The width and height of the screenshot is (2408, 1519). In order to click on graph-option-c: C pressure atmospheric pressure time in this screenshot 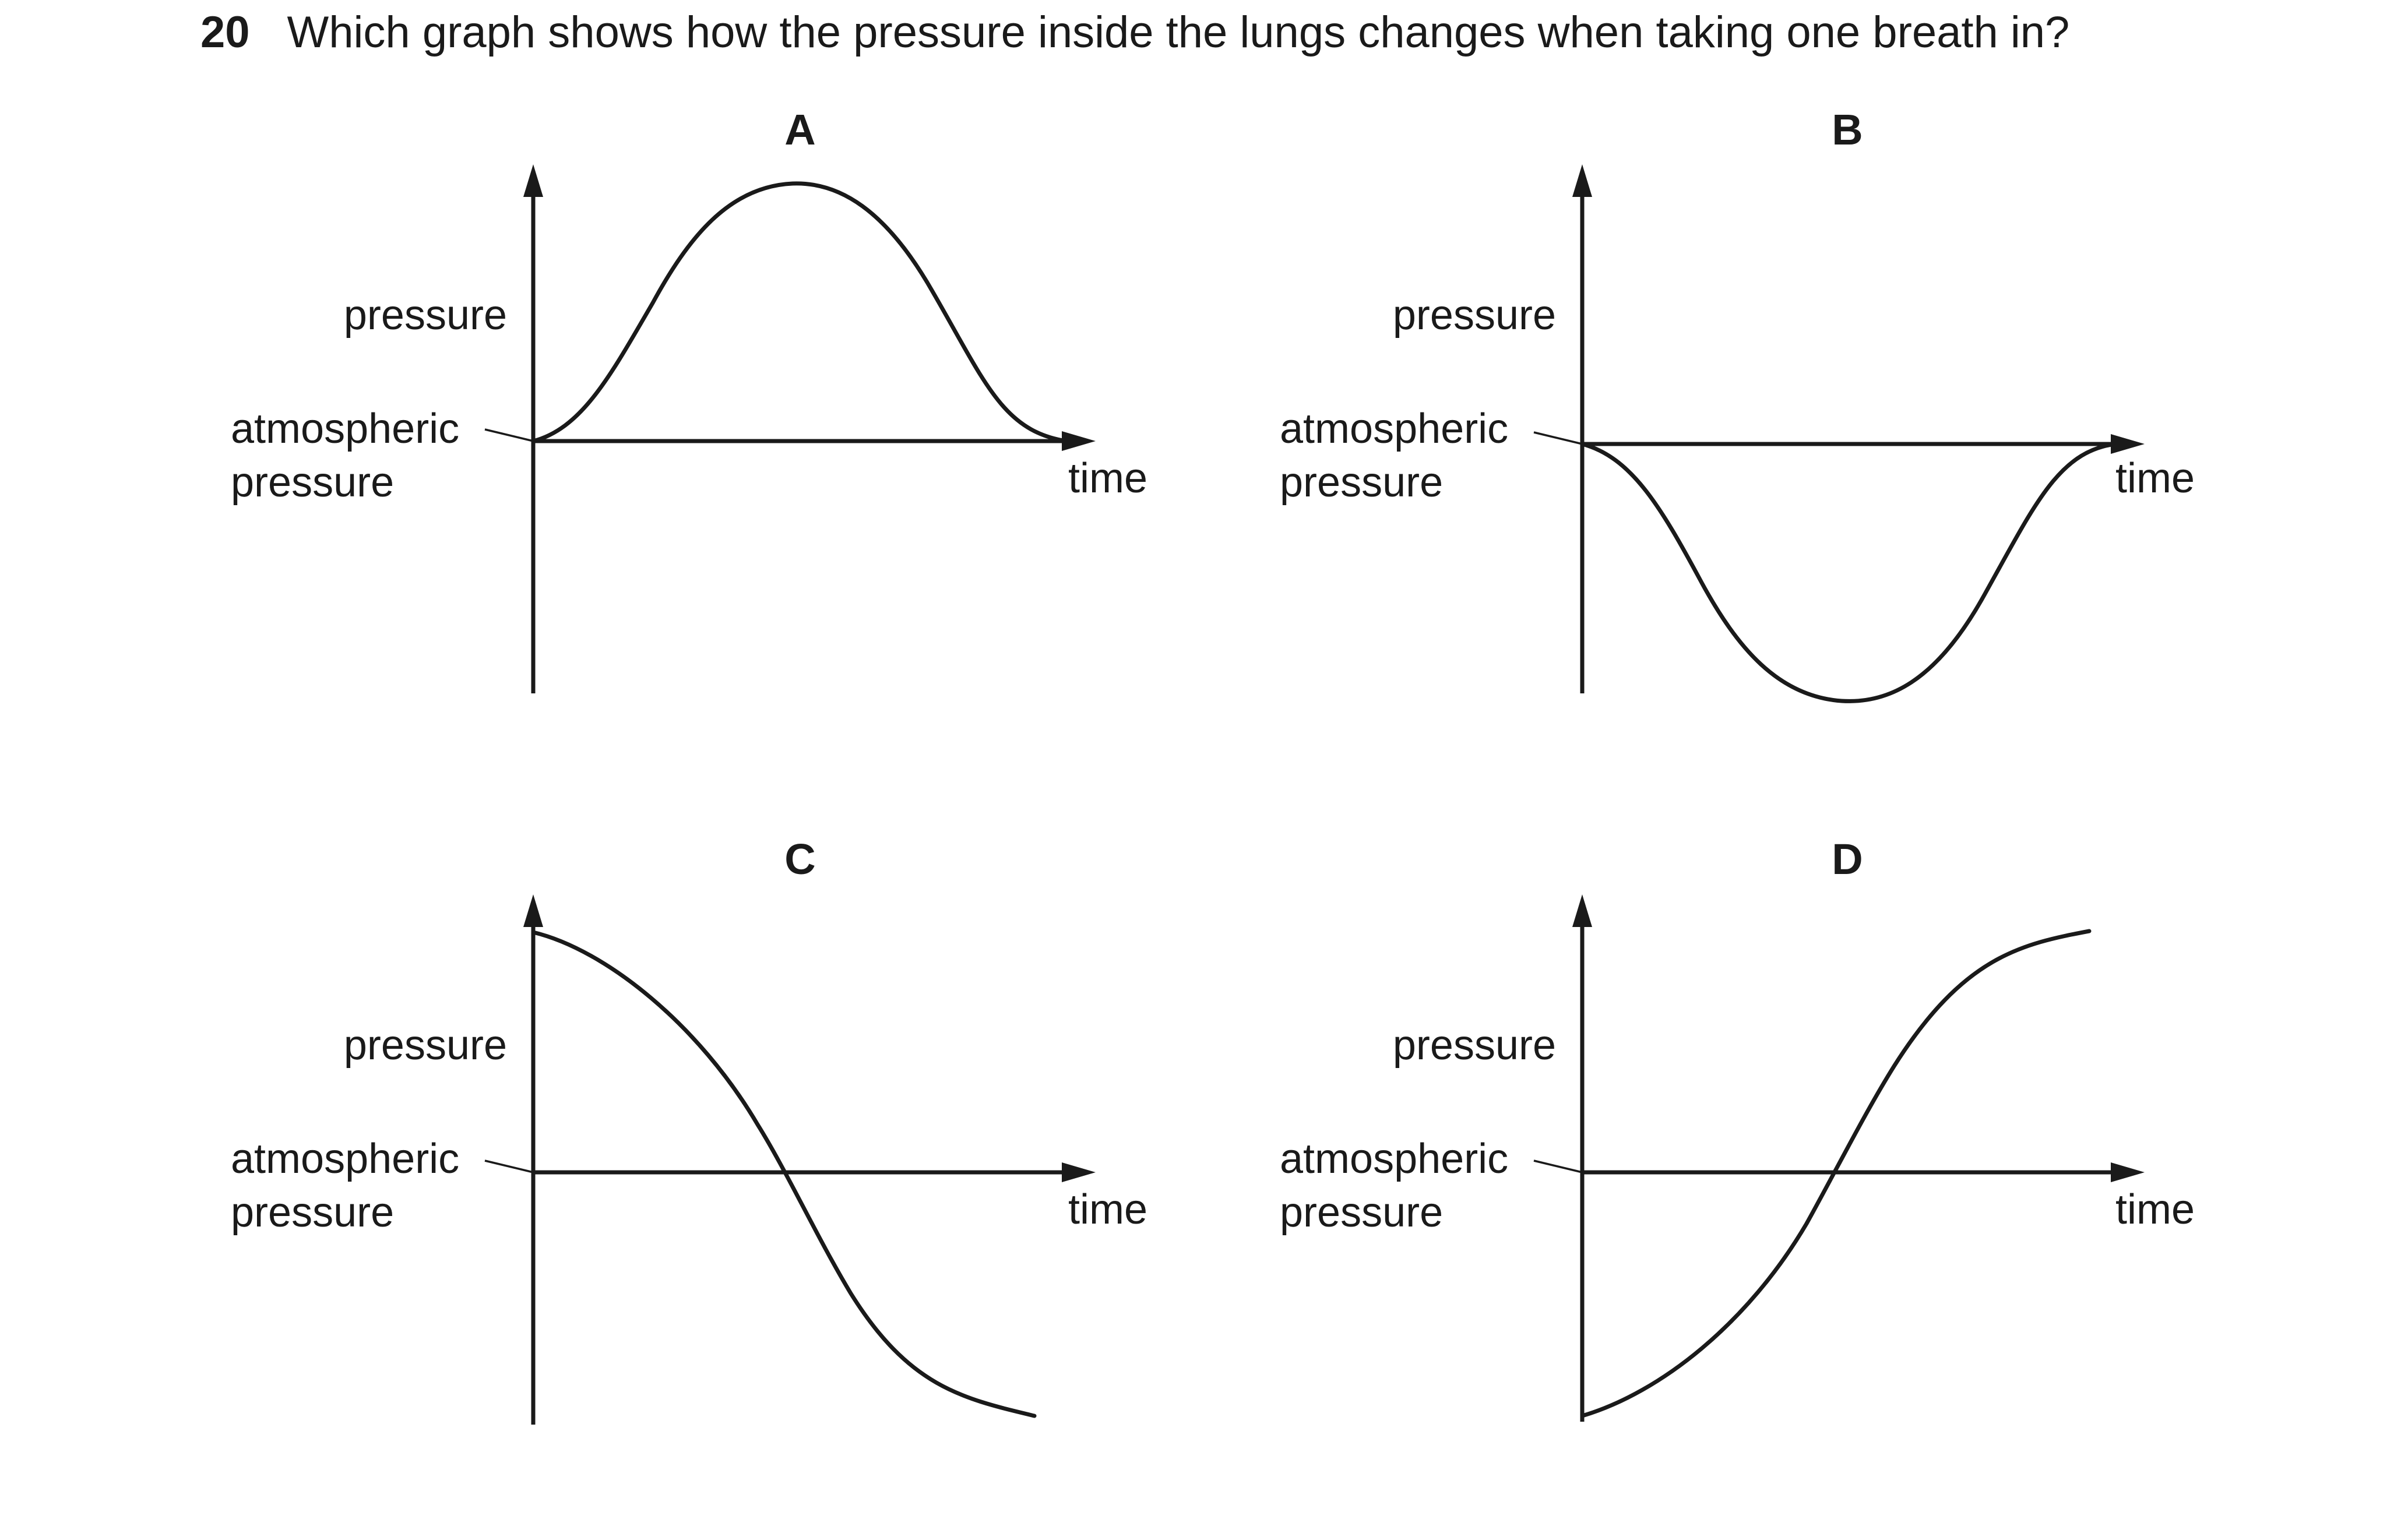, I will do `click(689, 1130)`.